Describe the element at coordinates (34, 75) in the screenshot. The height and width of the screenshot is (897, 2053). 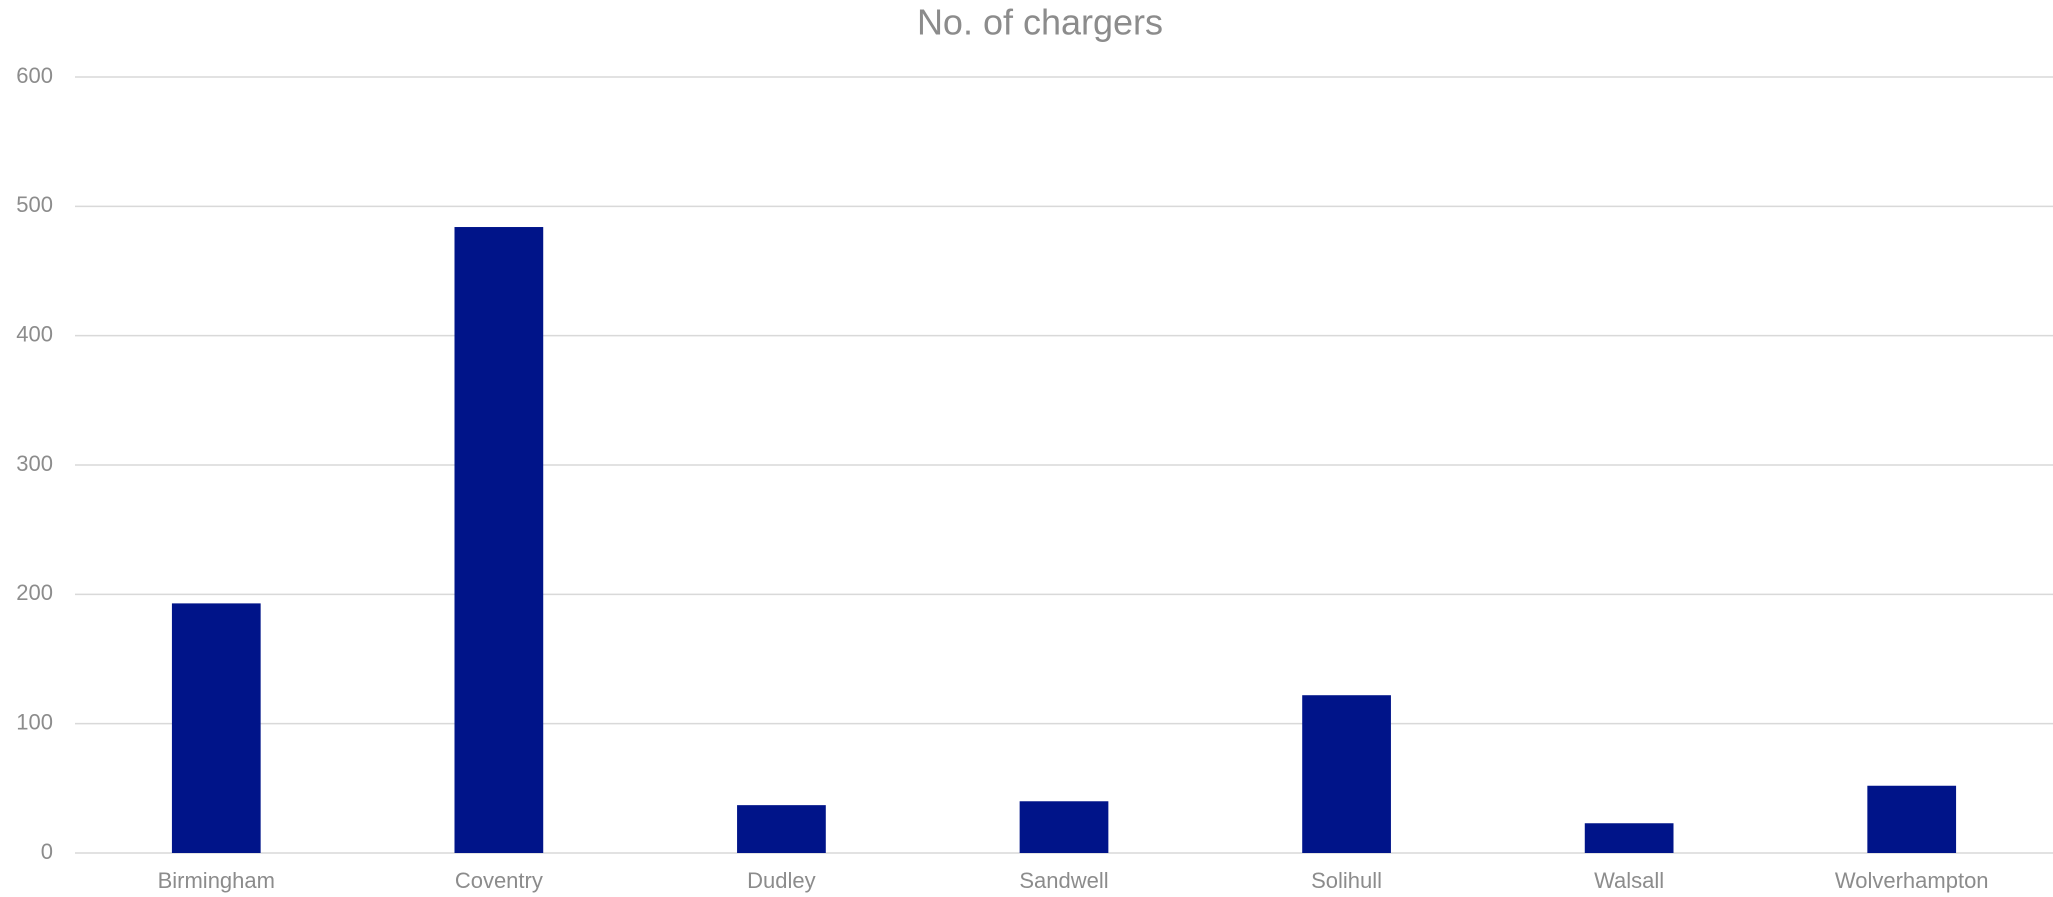
I see `y-tick-label: 600` at that location.